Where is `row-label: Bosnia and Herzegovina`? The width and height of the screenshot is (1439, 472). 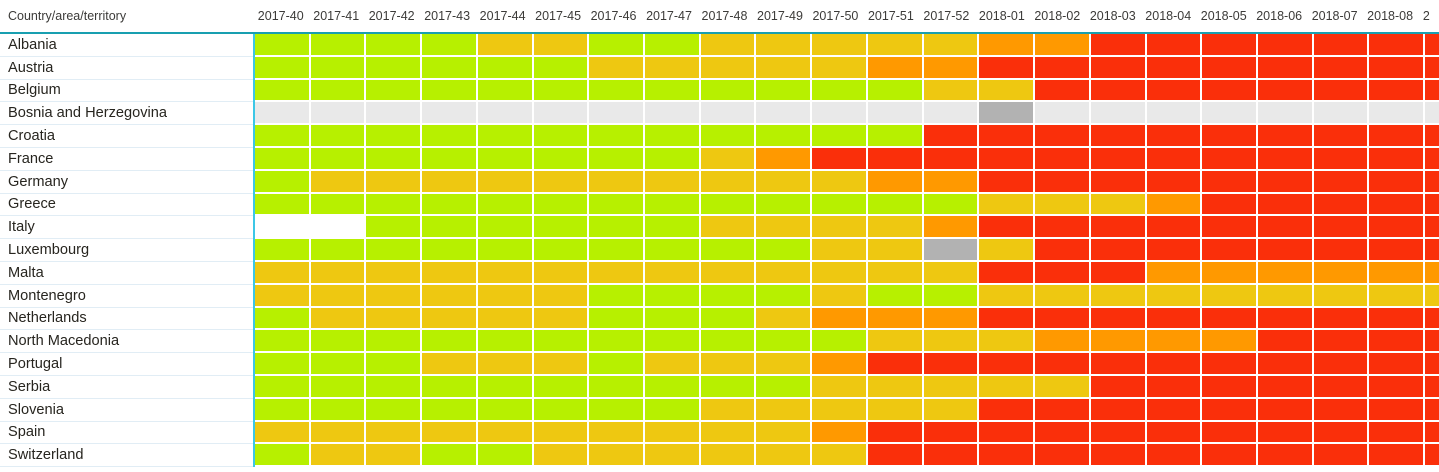 row-label: Bosnia and Herzegovina is located at coordinates (126, 114).